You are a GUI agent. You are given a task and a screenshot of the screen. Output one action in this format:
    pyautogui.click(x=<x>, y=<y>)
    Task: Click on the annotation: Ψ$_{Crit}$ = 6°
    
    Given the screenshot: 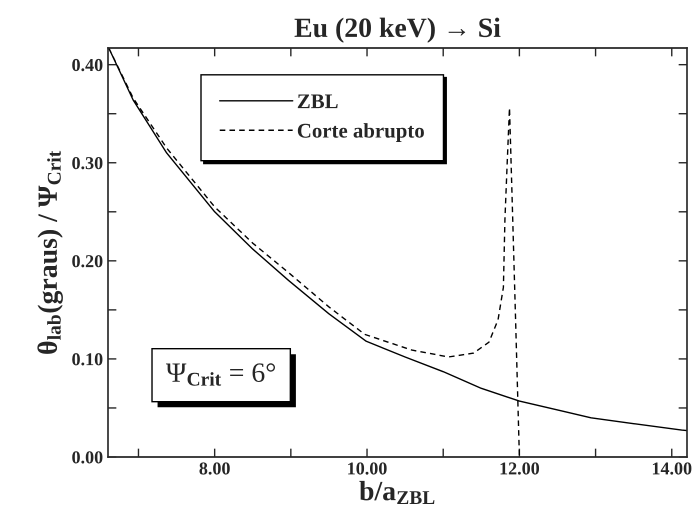 What is the action you would take?
    pyautogui.click(x=220, y=374)
    